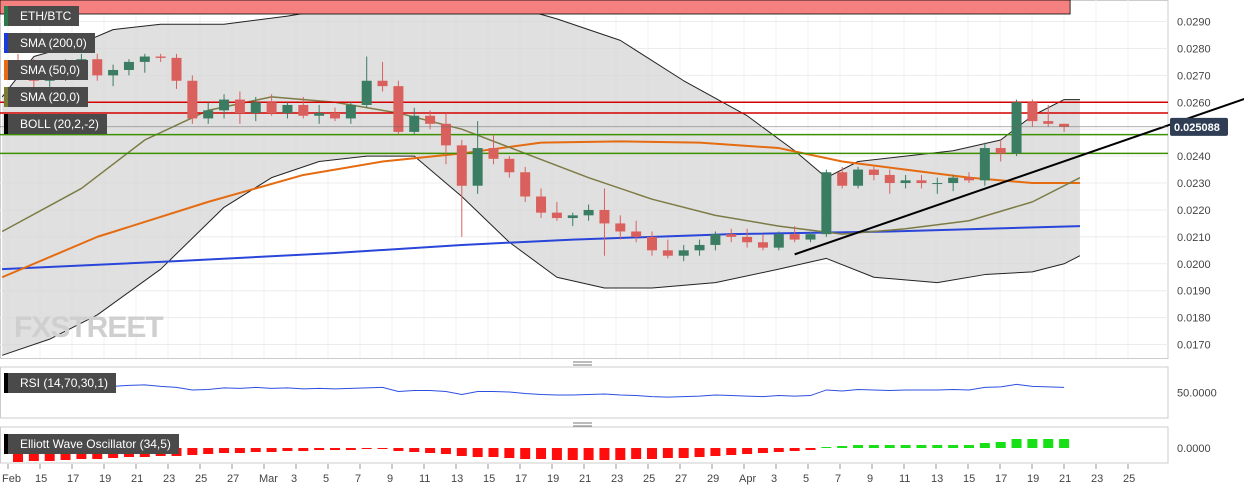 The height and width of the screenshot is (489, 1244). Describe the element at coordinates (11, 479) in the screenshot. I see `date-label: Feb` at that location.